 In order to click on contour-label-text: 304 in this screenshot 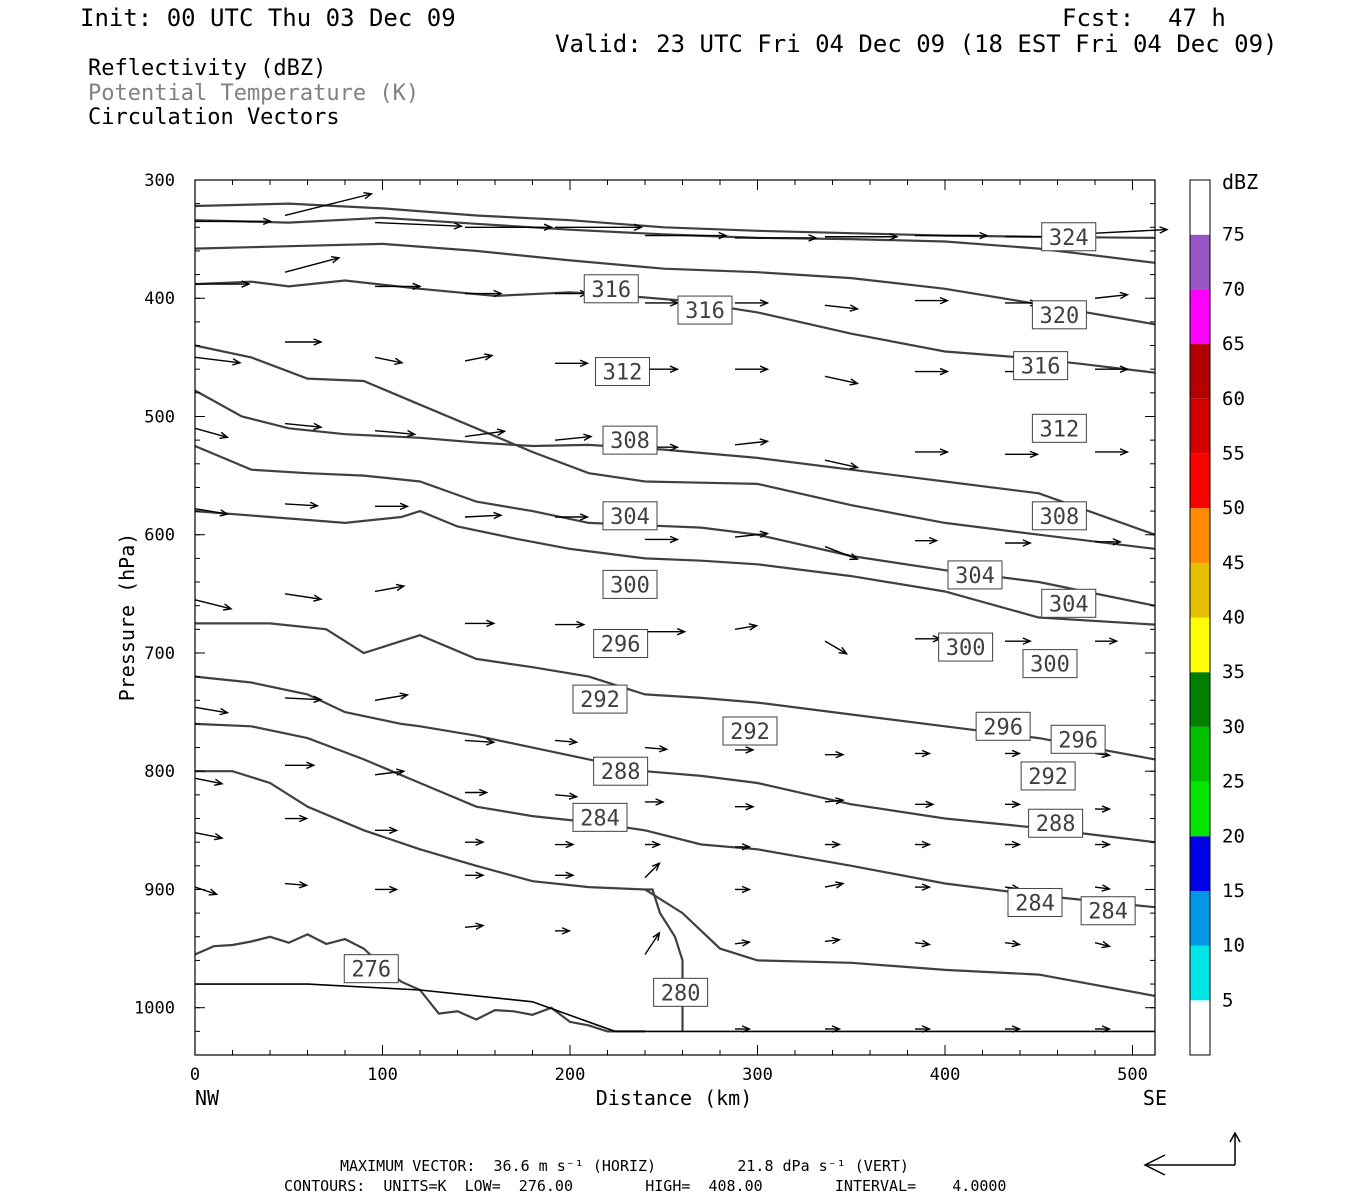, I will do `click(630, 517)`.